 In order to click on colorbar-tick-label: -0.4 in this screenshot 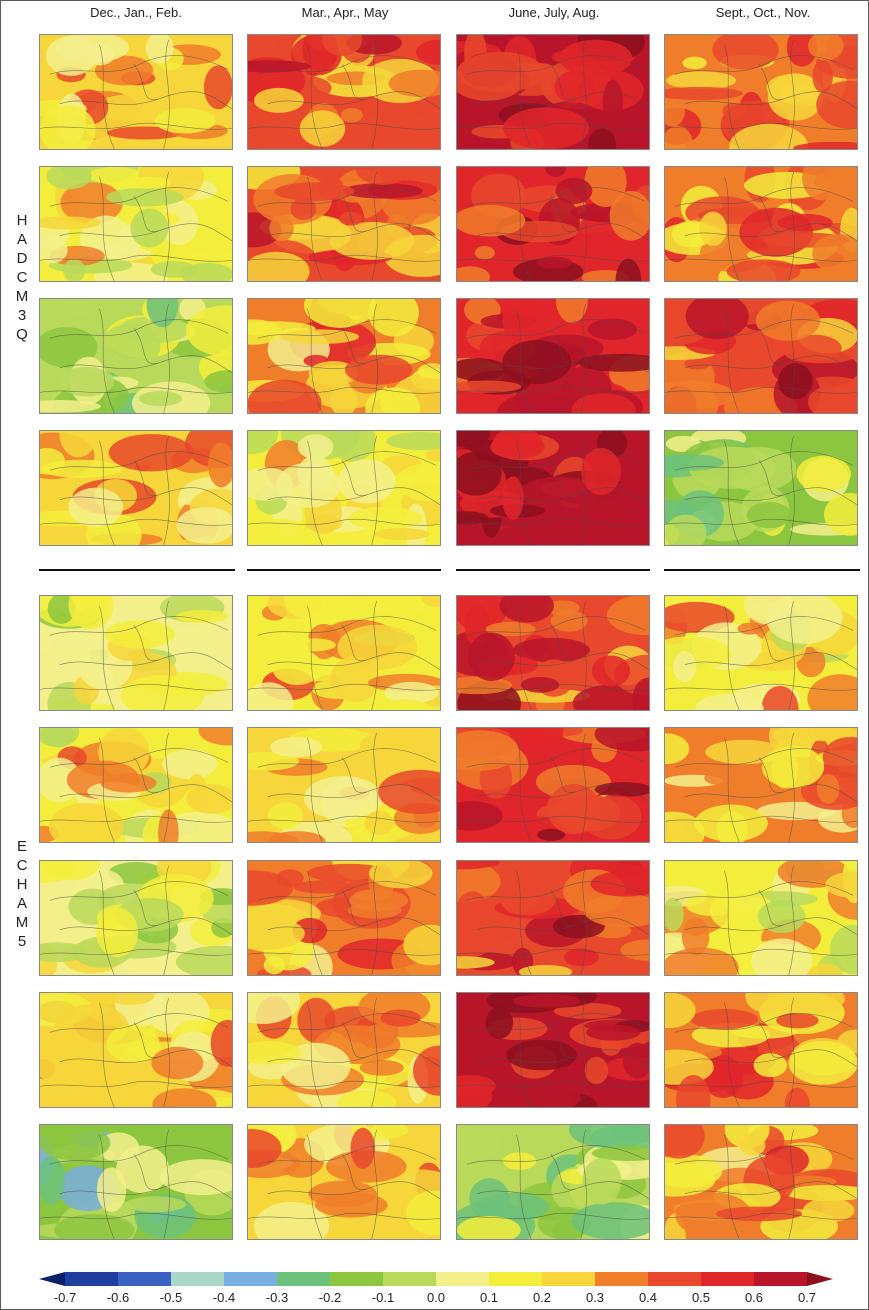, I will do `click(224, 1297)`.